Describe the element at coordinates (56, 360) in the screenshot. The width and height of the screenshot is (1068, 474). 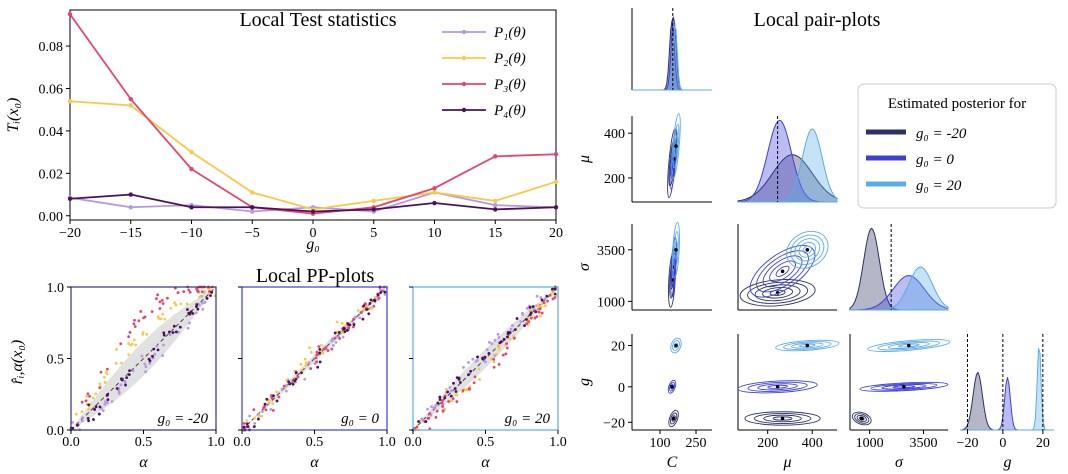
I see `y-tick-label: 0.5` at that location.